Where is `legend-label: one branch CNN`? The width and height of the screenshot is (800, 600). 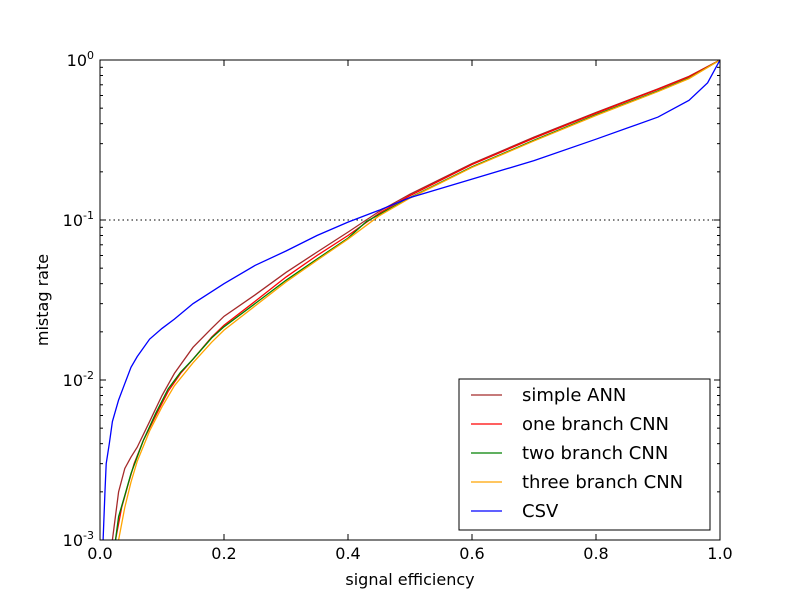
legend-label: one branch CNN is located at coordinates (595, 424).